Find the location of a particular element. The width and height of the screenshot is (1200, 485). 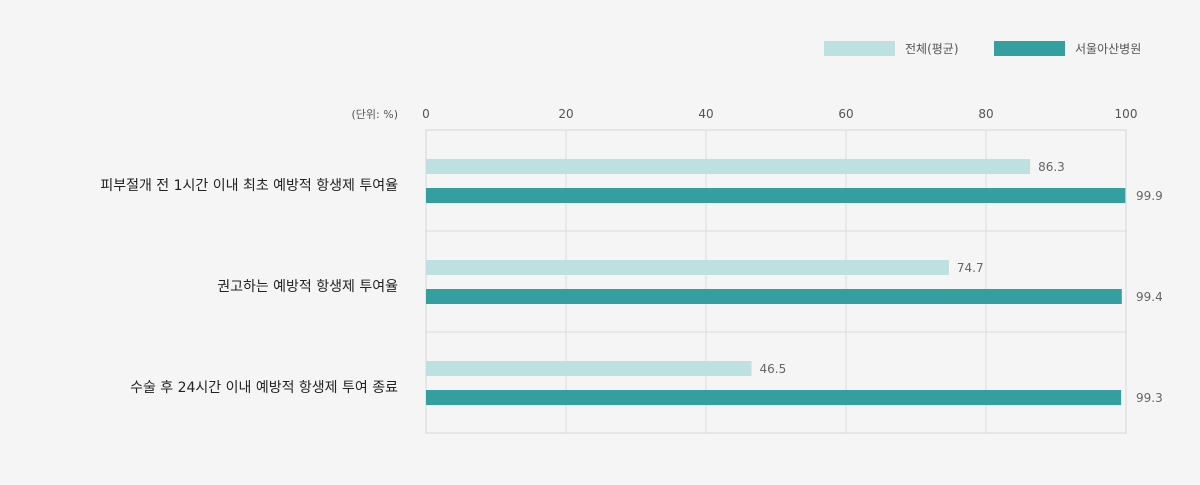

legend-label-average: 전체(평균) is located at coordinates (932, 49).